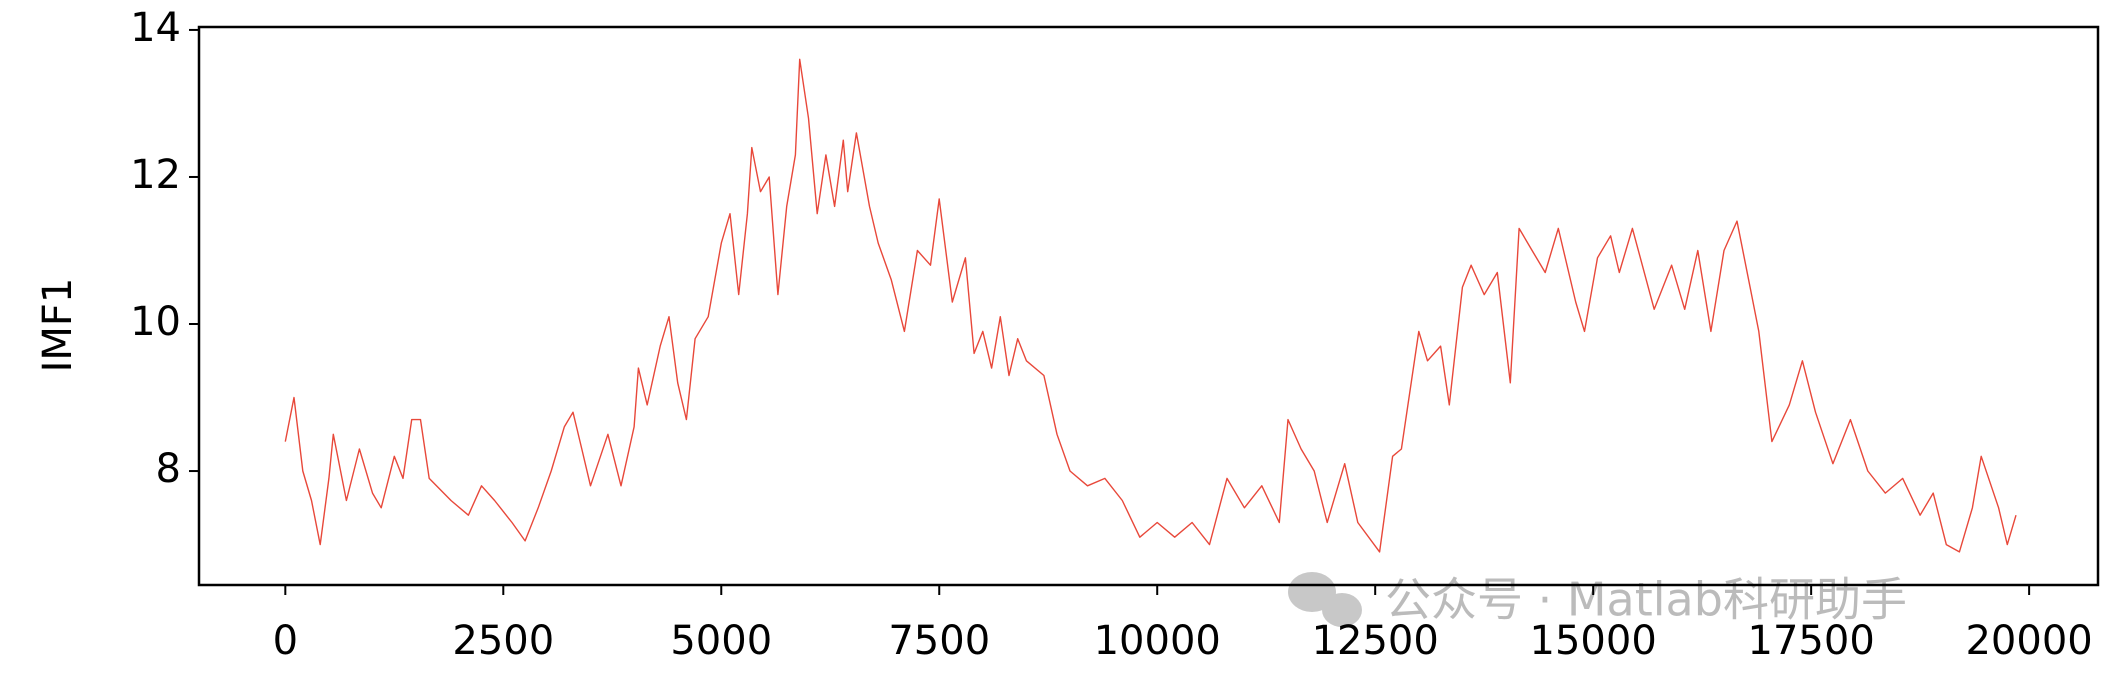 The width and height of the screenshot is (2125, 690). Describe the element at coordinates (168, 469) in the screenshot. I see `y-tick-label: 8` at that location.